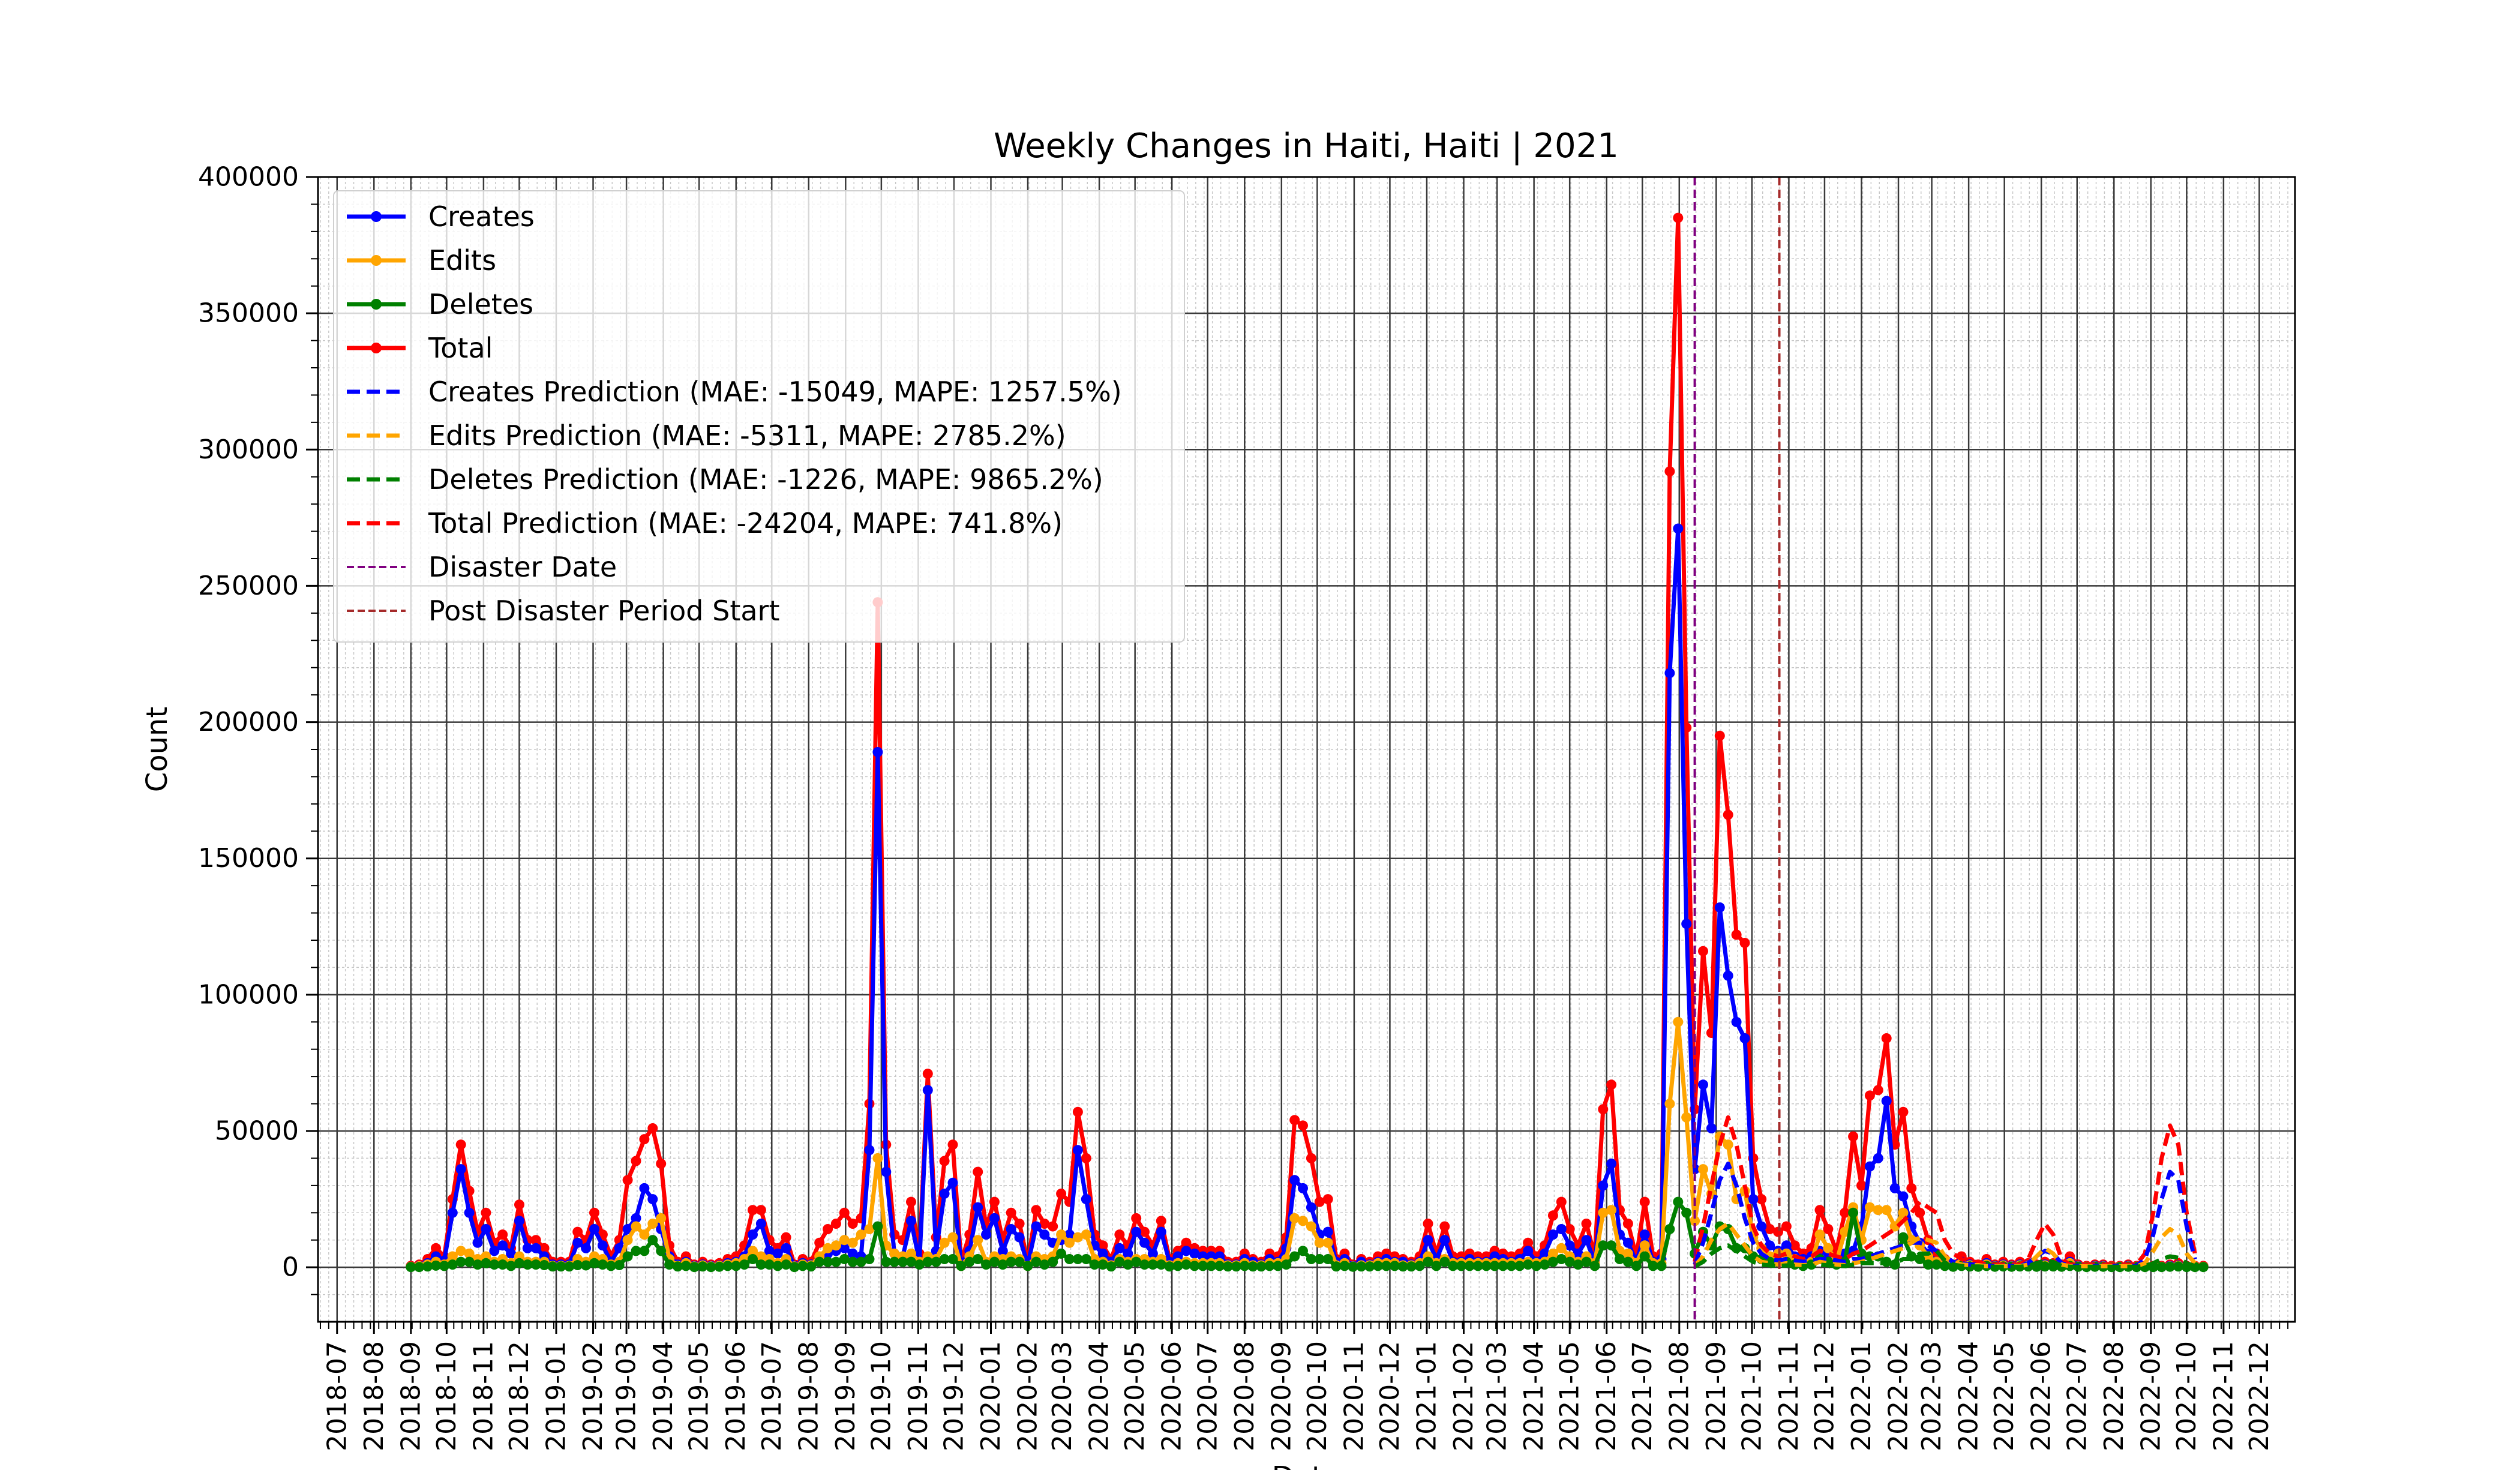  I want to click on x-tick-label: 2022-01, so click(1861, 1396).